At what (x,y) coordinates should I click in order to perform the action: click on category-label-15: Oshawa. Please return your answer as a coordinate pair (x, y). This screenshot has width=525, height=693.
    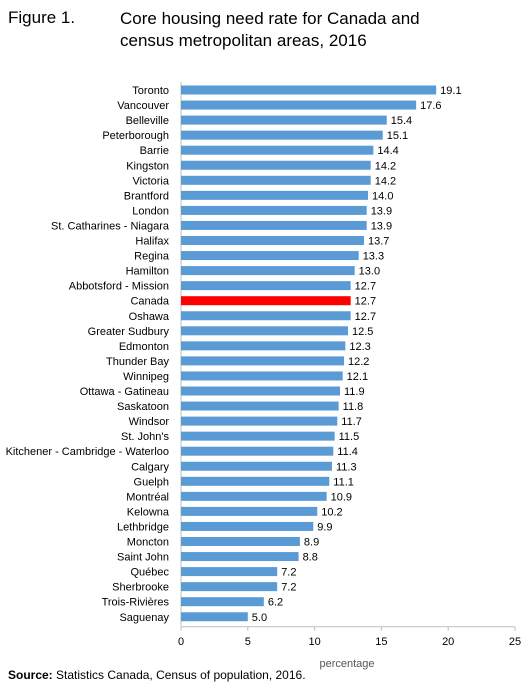
    Looking at the image, I should click on (149, 317).